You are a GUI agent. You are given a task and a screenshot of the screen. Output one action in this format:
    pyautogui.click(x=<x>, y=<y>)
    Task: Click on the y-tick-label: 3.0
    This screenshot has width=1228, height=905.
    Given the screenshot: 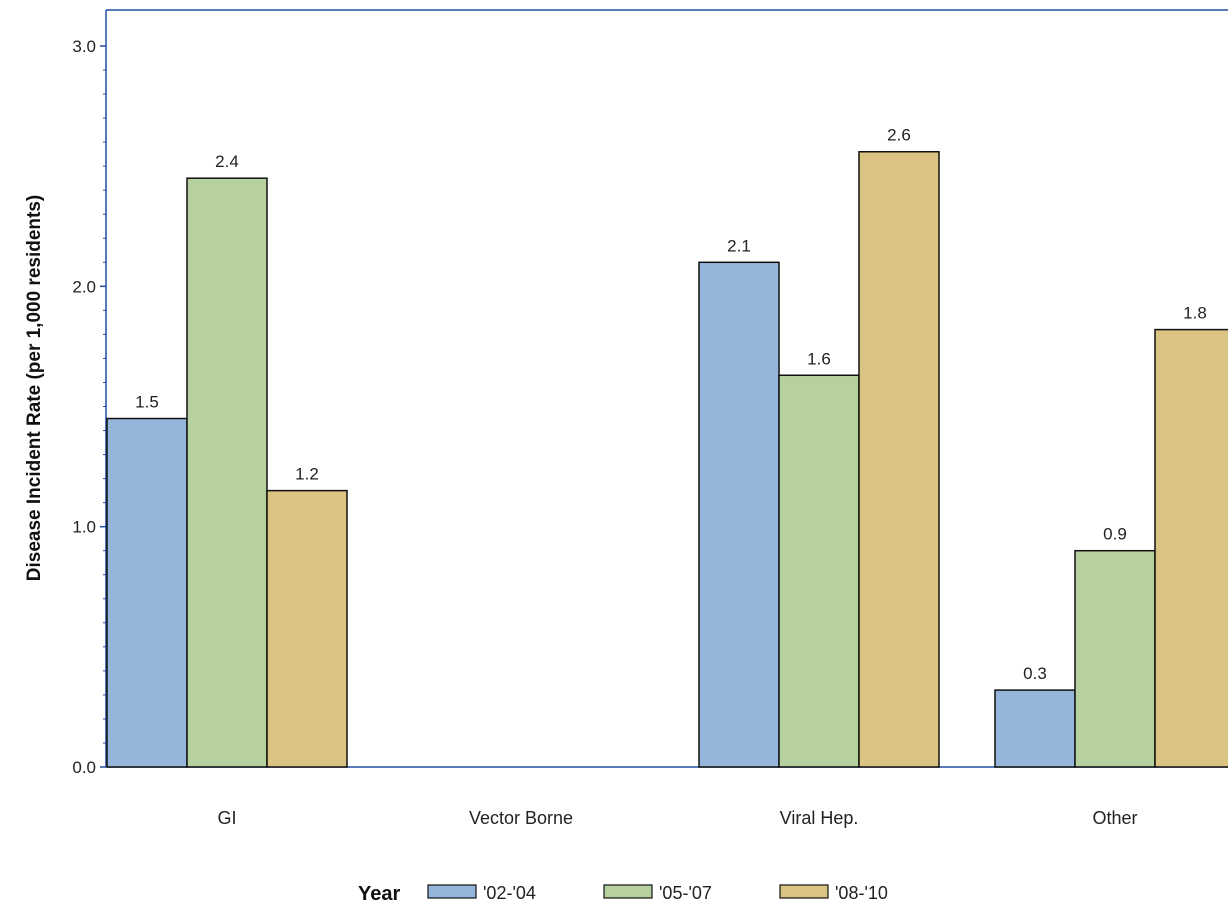 What is the action you would take?
    pyautogui.click(x=84, y=46)
    